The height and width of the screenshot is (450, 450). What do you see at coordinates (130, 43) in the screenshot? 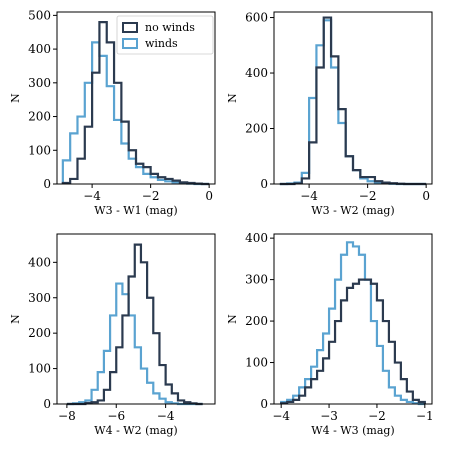
I see `legend-swatch-winds` at bounding box center [130, 43].